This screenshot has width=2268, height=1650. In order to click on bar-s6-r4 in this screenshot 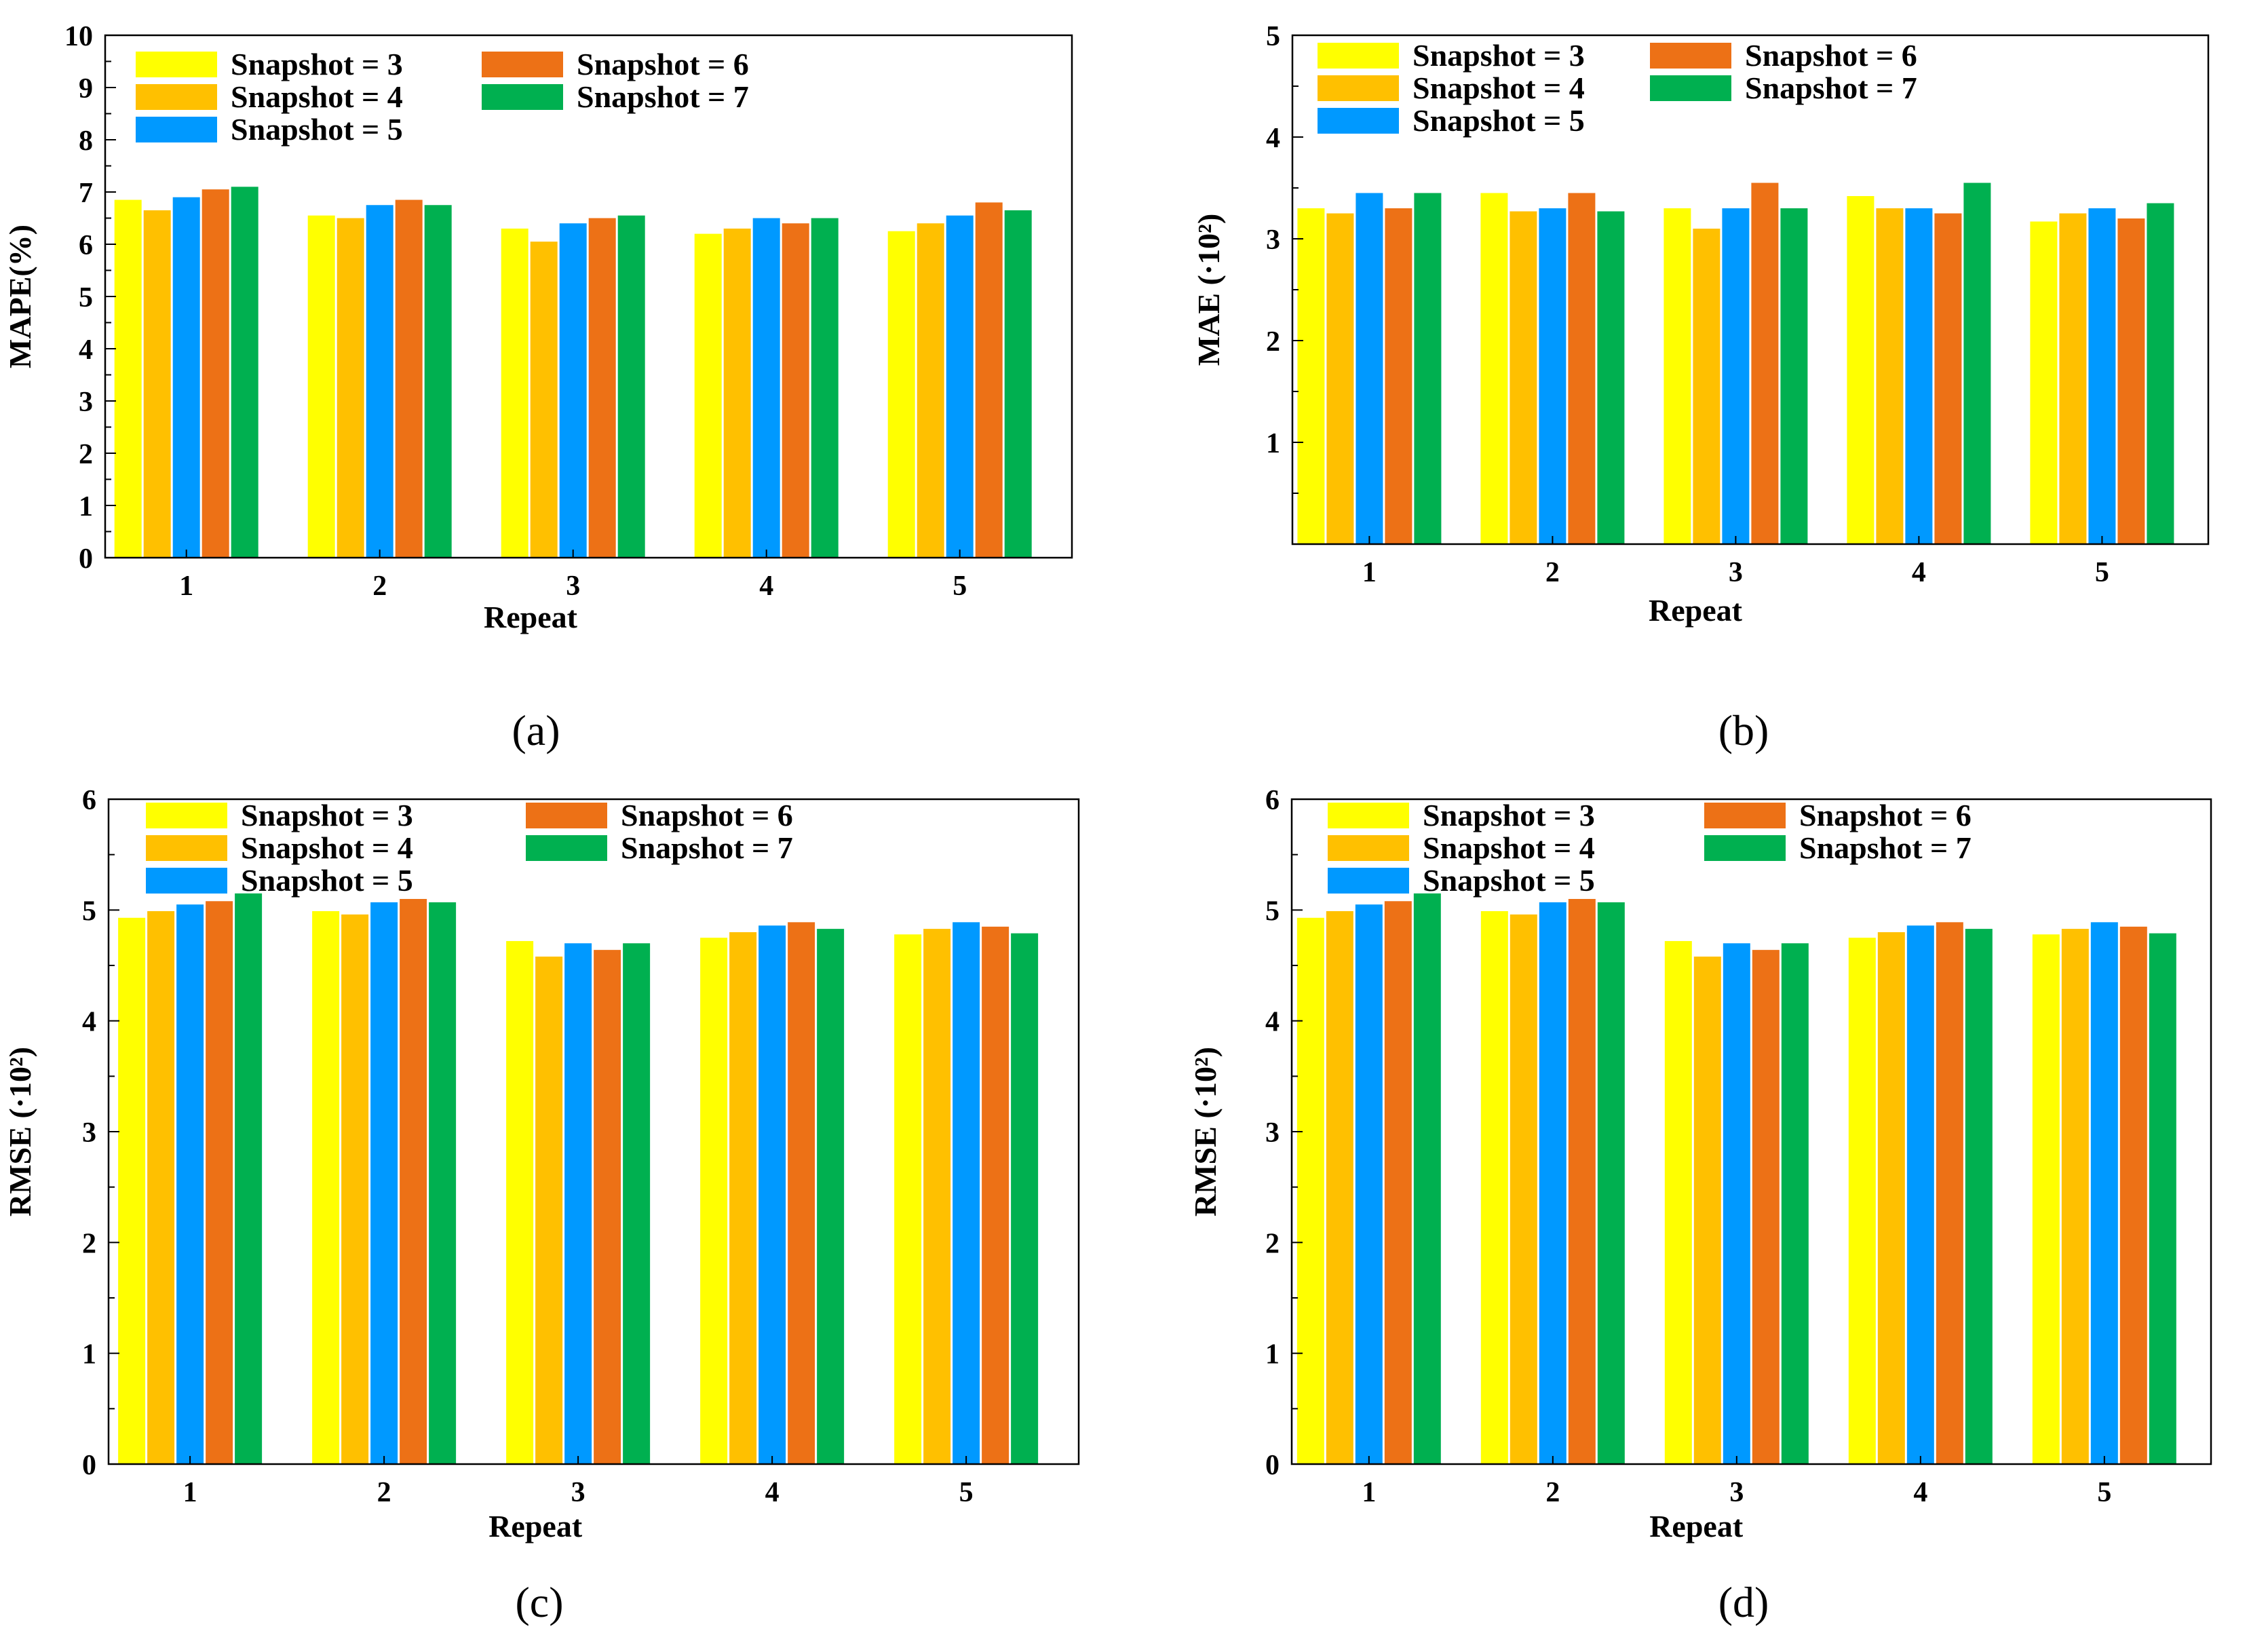, I will do `click(795, 390)`.